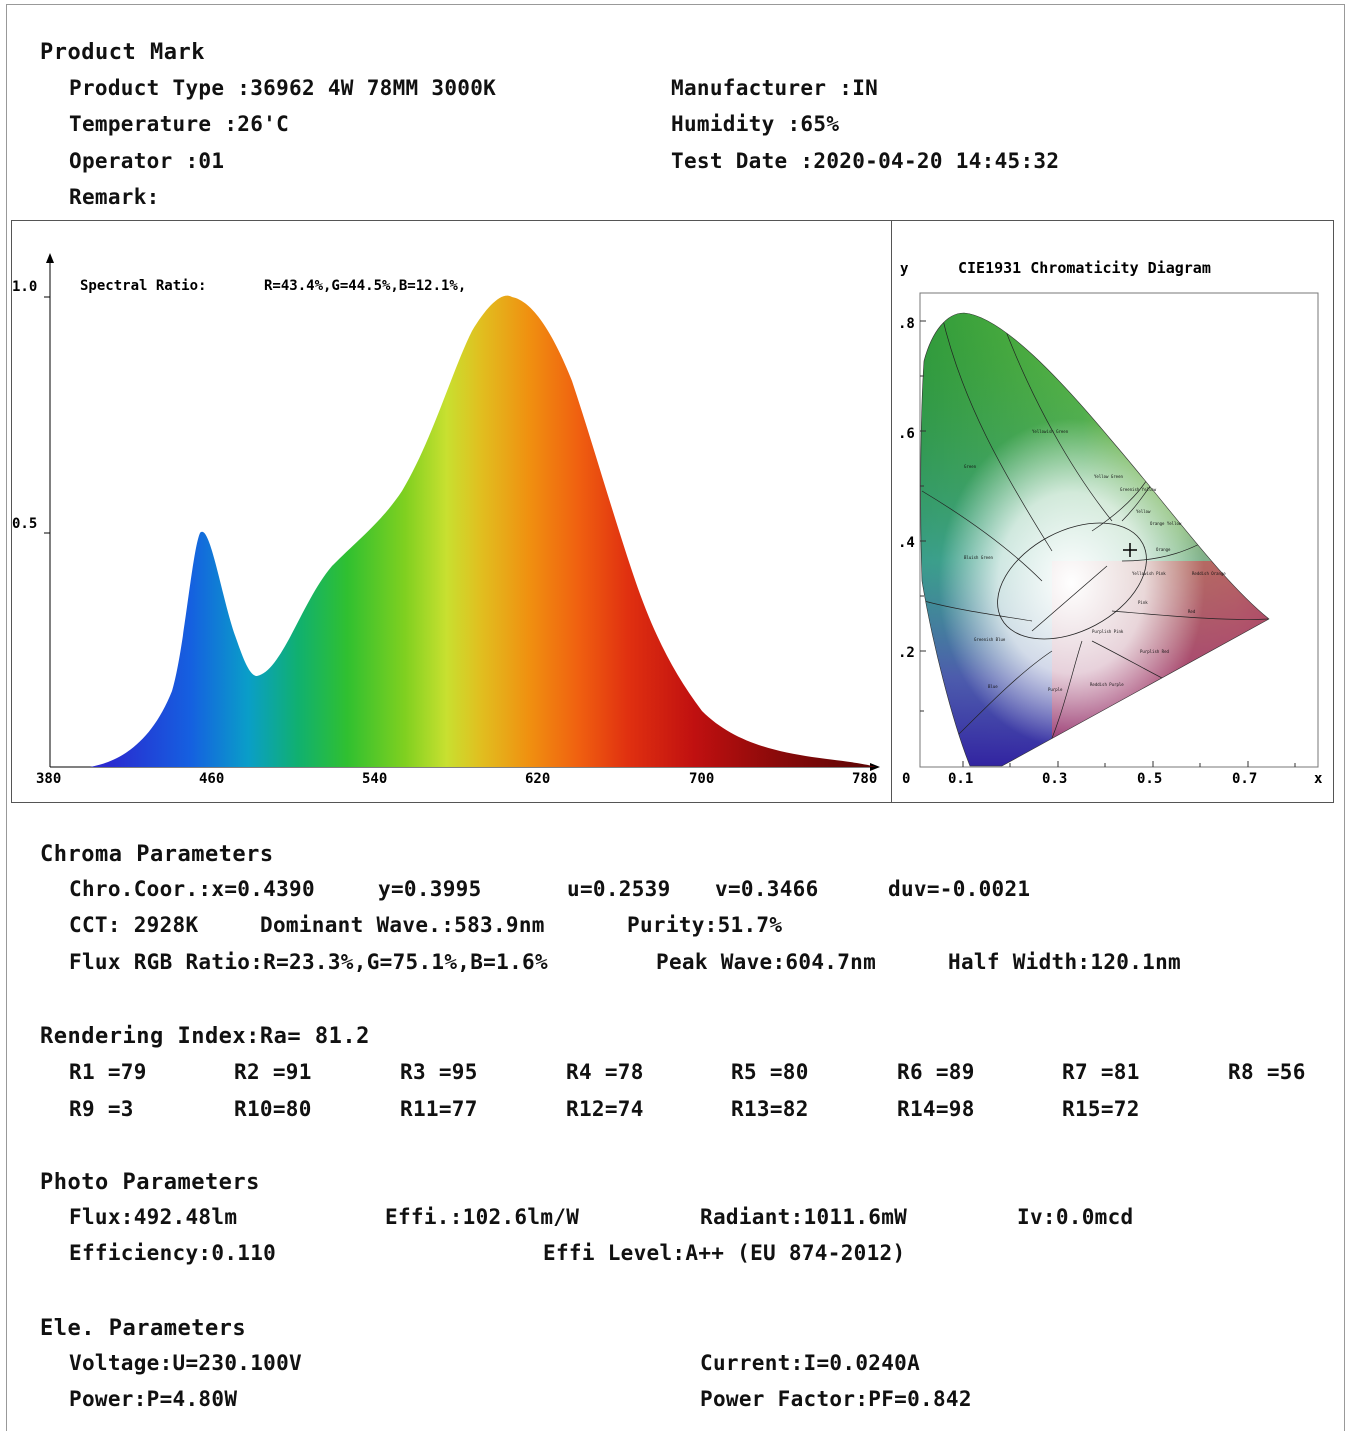  I want to click on chromaticity-point-marker, so click(1130, 550).